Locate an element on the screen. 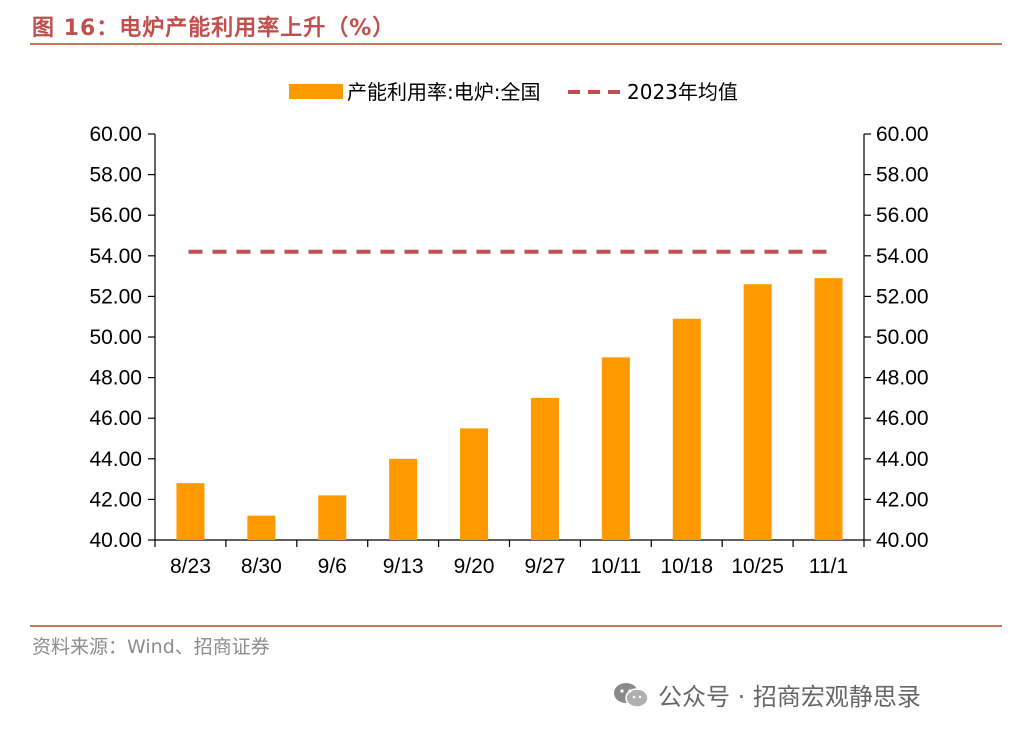 The image size is (1016, 737). source-note: 资料来源：Wind、招商证券 is located at coordinates (151, 647).